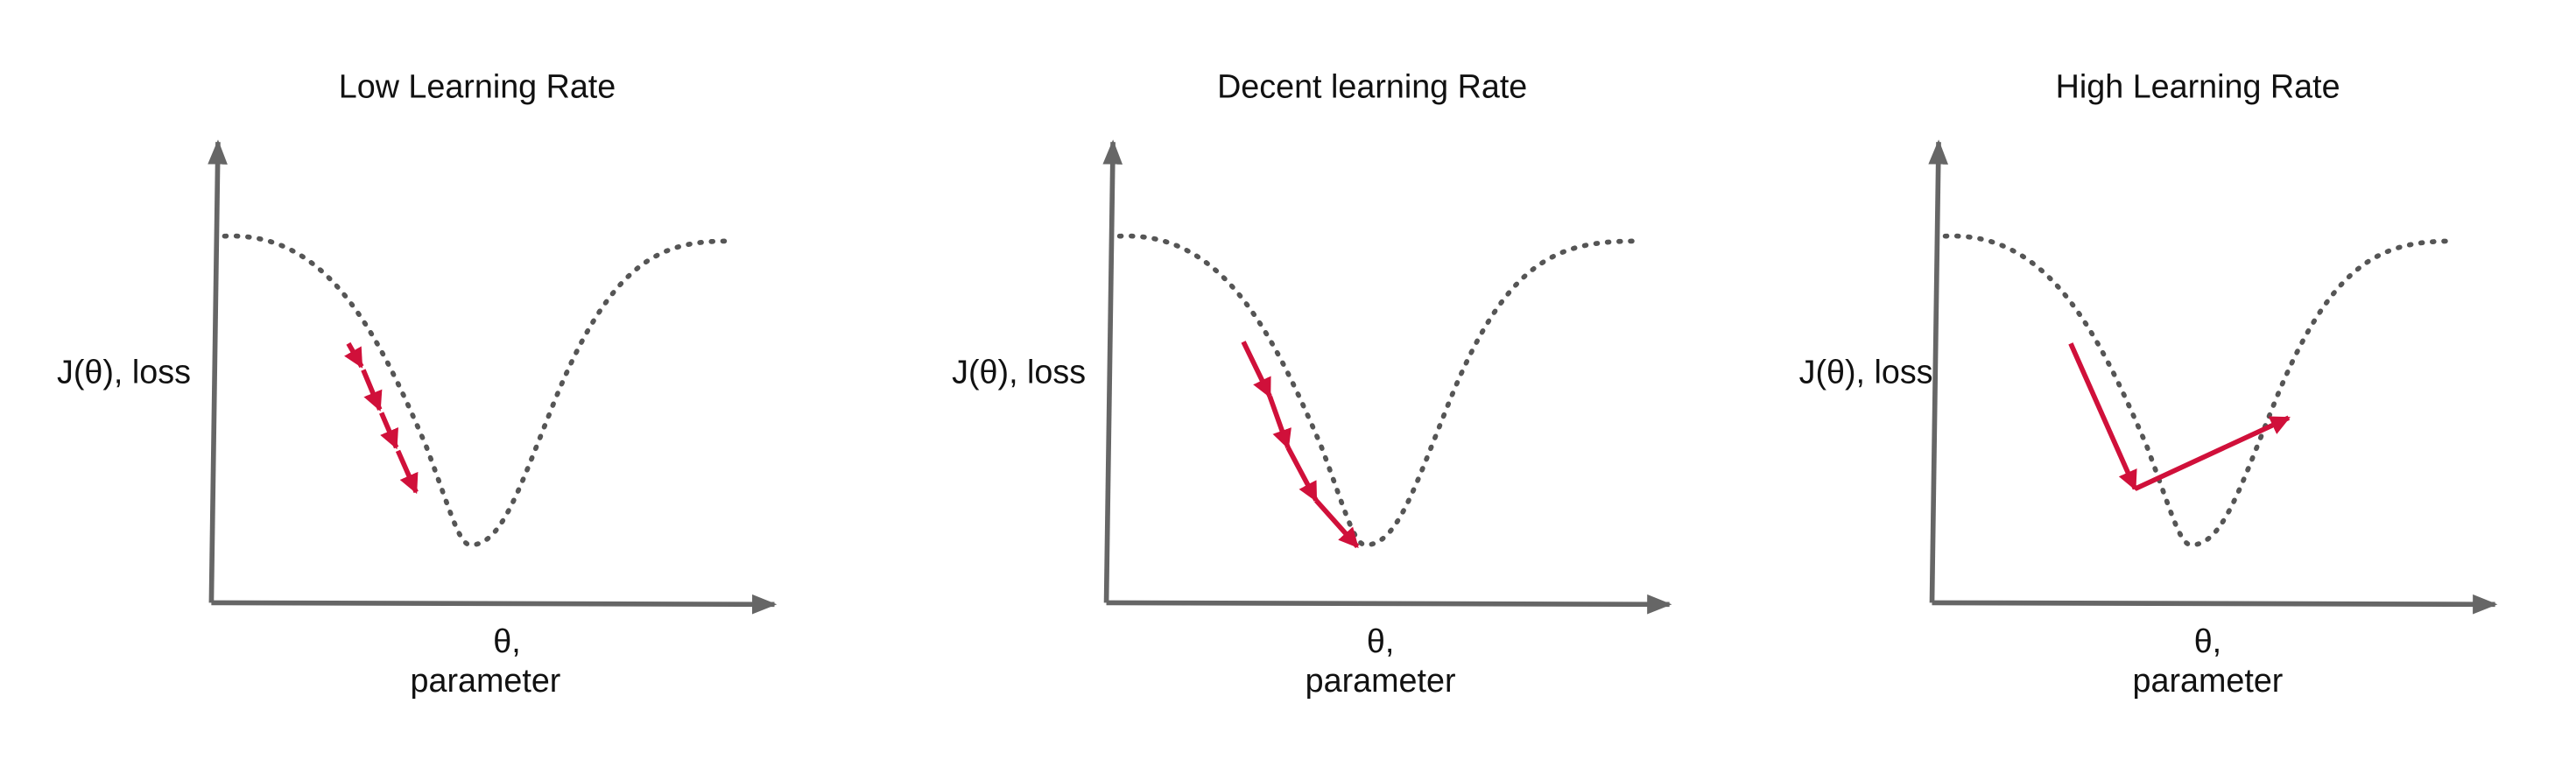 This screenshot has width=2576, height=774. Describe the element at coordinates (477, 85) in the screenshot. I see `panel-title: Low Learning Rate` at that location.